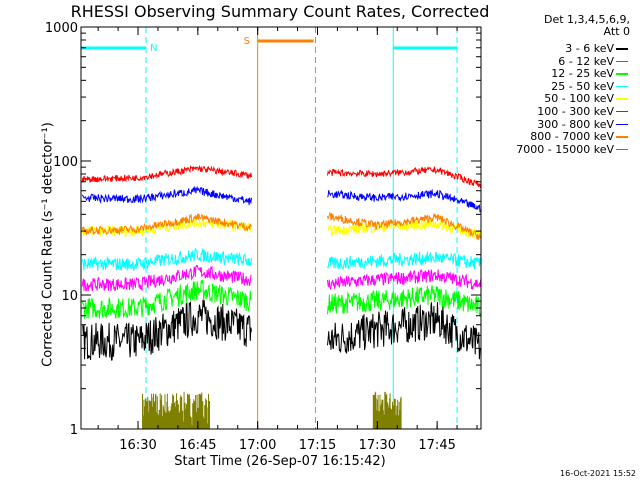 The image size is (640, 480). What do you see at coordinates (616, 31) in the screenshot?
I see `detector-line-2: Att 0` at bounding box center [616, 31].